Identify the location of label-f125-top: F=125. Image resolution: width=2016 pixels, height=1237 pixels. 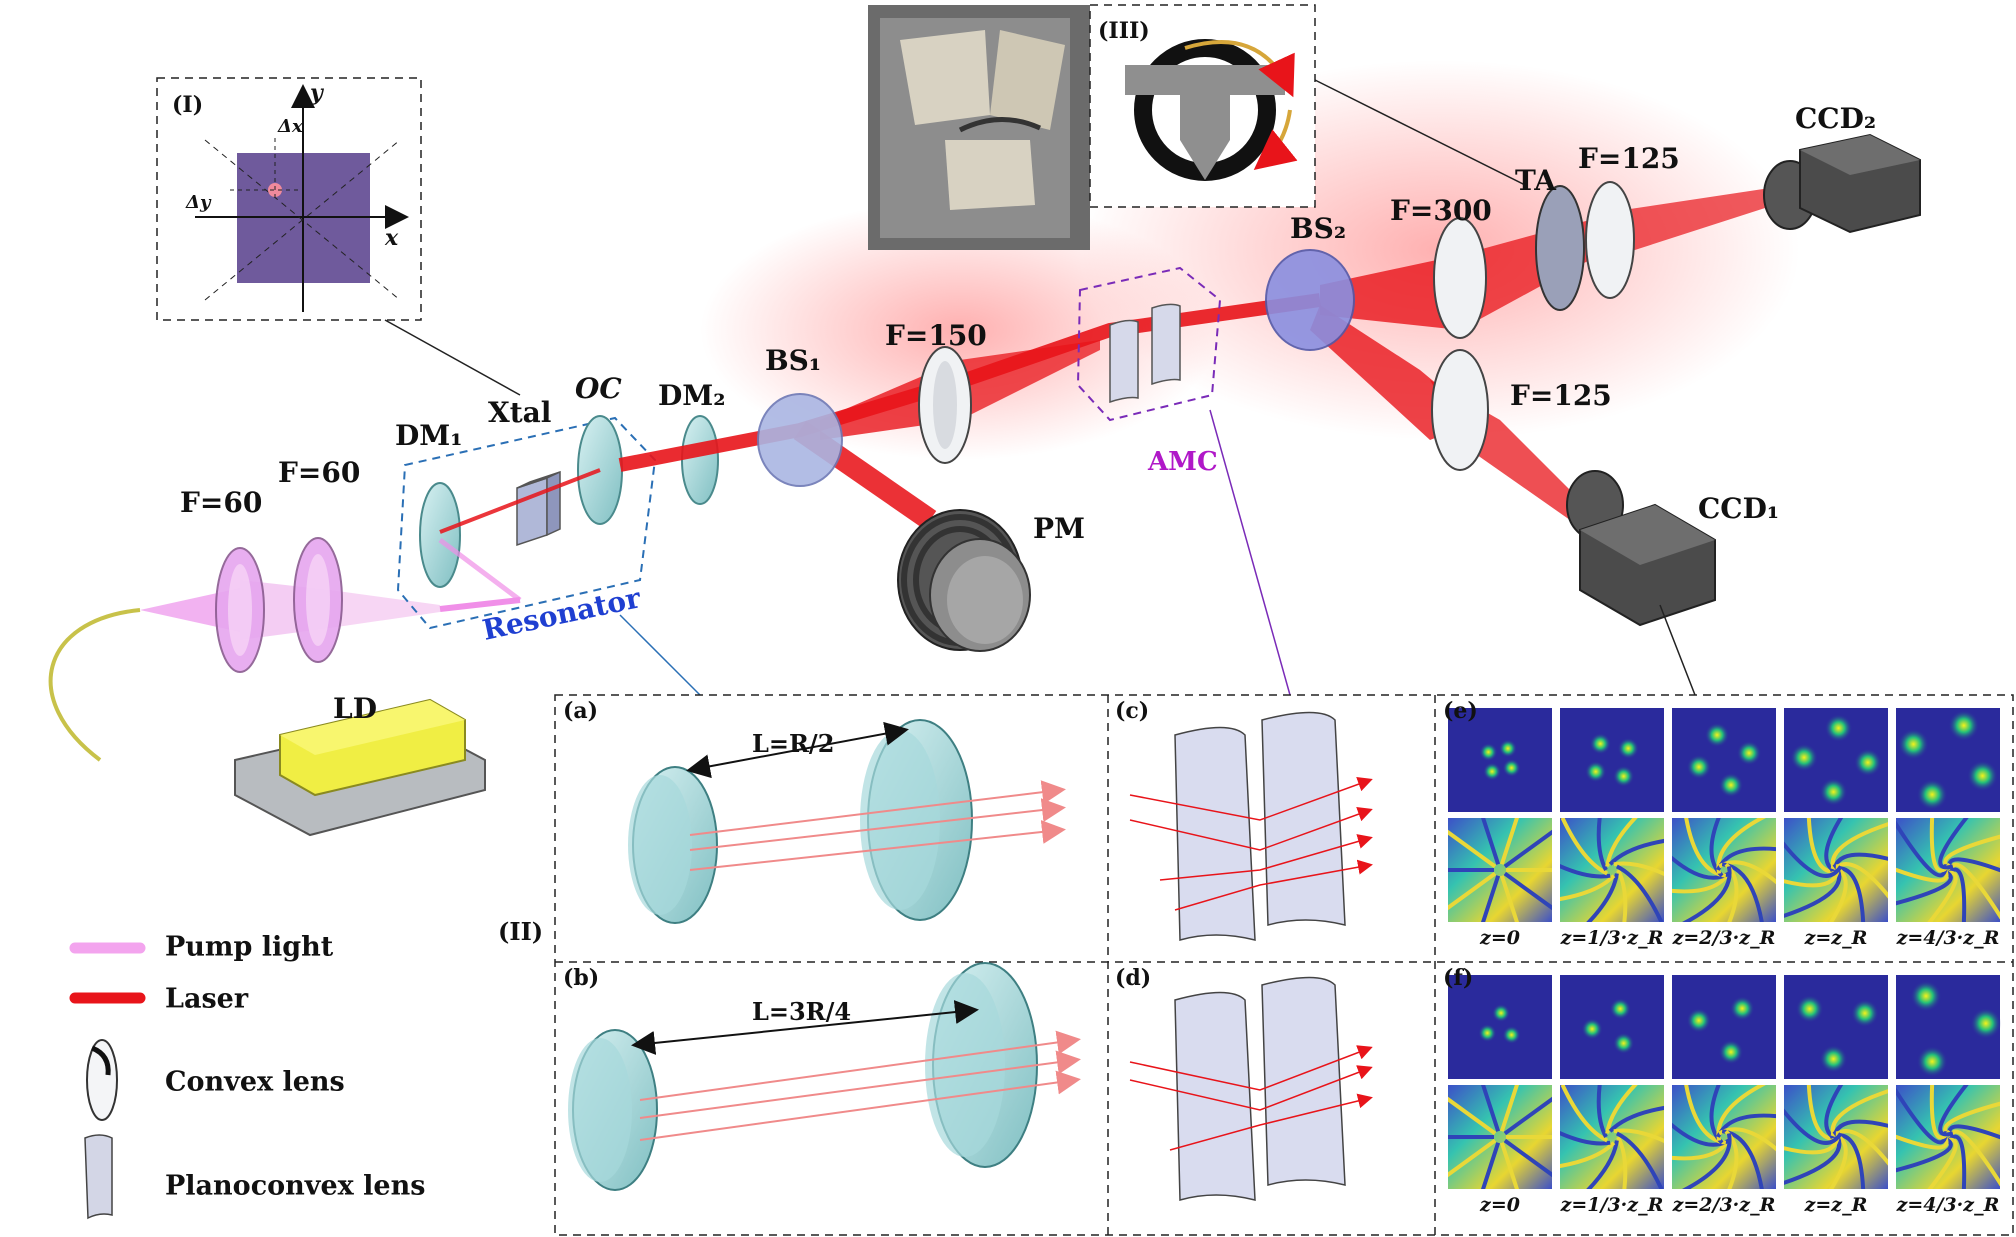
(1629, 158).